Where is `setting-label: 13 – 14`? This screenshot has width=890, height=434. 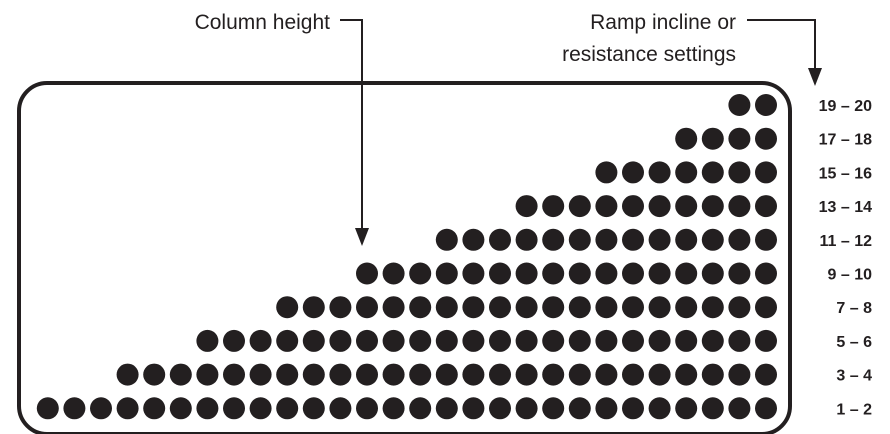 setting-label: 13 – 14 is located at coordinates (845, 207).